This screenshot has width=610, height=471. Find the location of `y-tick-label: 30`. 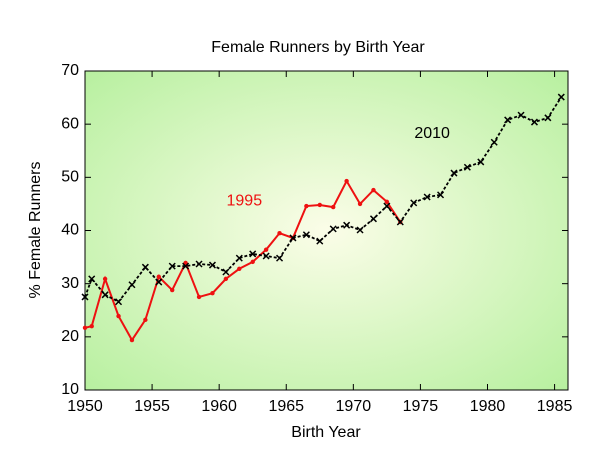

y-tick-label: 30 is located at coordinates (70, 283).